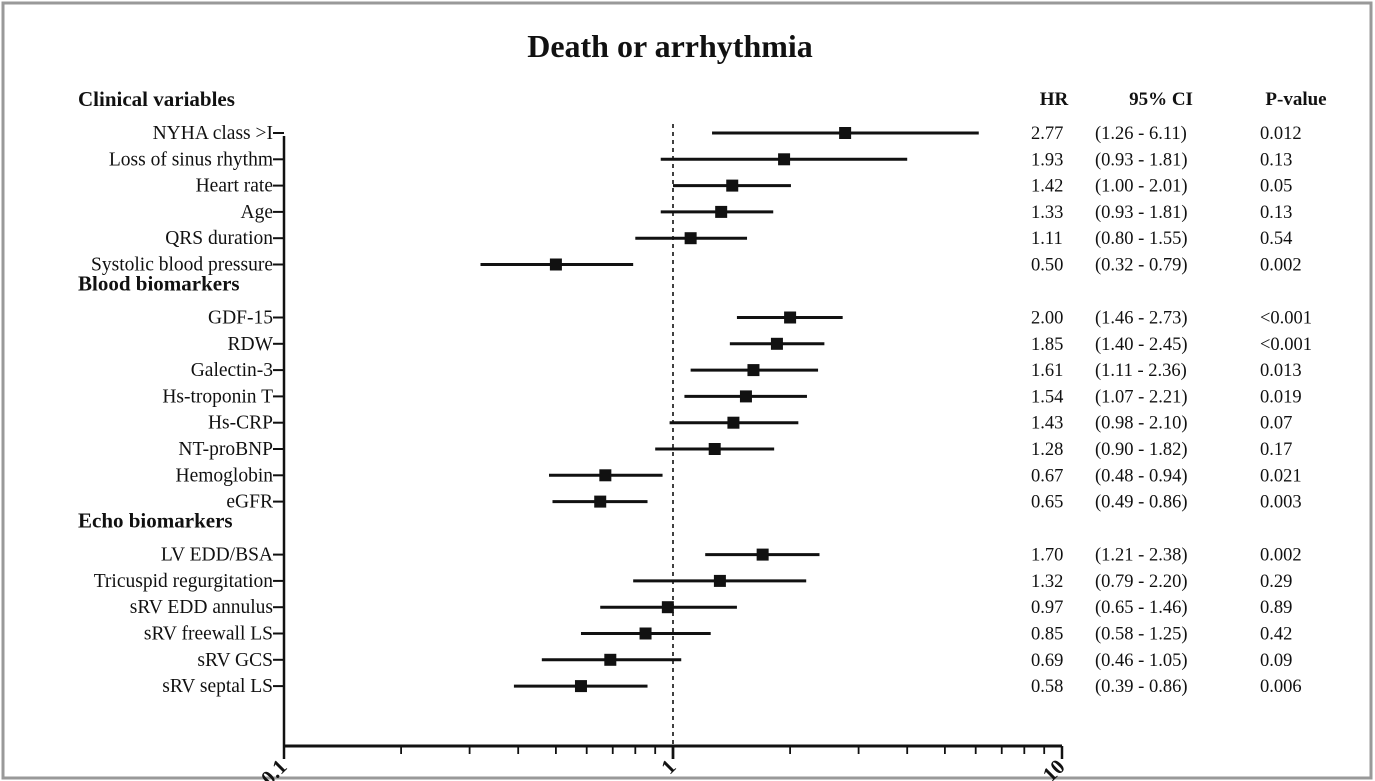 This screenshot has height=781, width=1375. What do you see at coordinates (1047, 397) in the screenshot?
I see `hr-value: 1.54` at bounding box center [1047, 397].